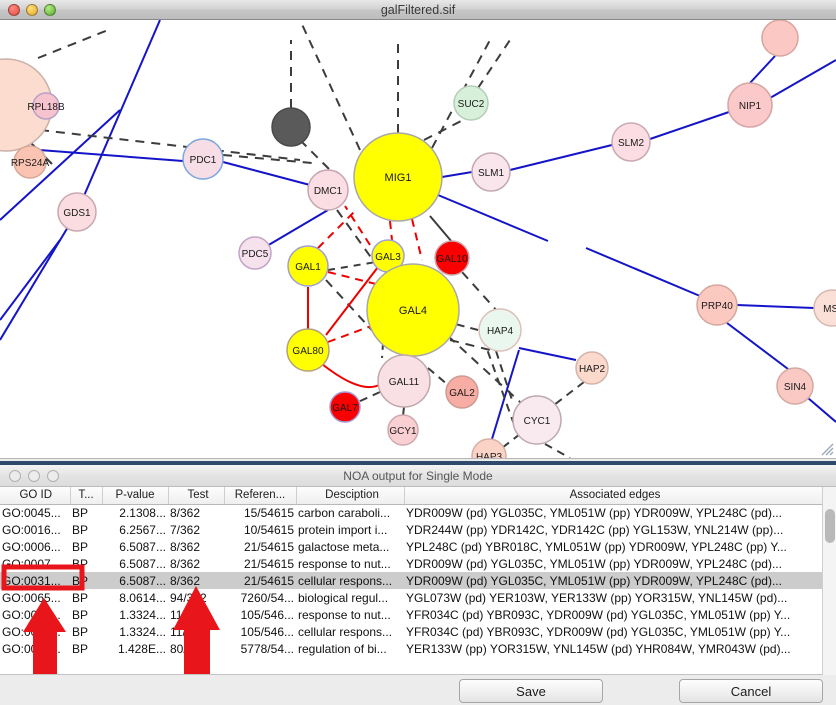 Image resolution: width=836 pixels, height=705 pixels. What do you see at coordinates (462, 392) in the screenshot?
I see `graph-node-gal2: GAL2` at bounding box center [462, 392].